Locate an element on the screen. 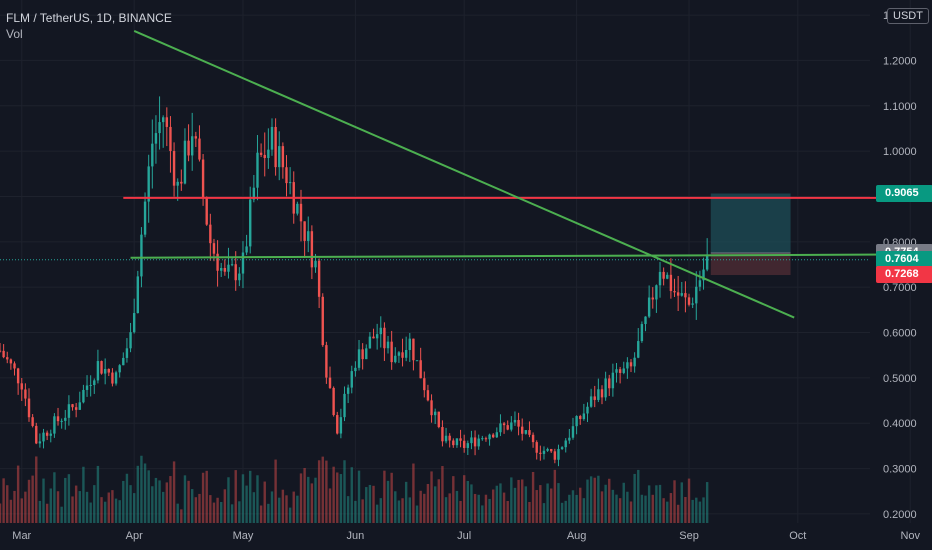 This screenshot has width=932, height=550. time-tick-label: Sep is located at coordinates (689, 536).